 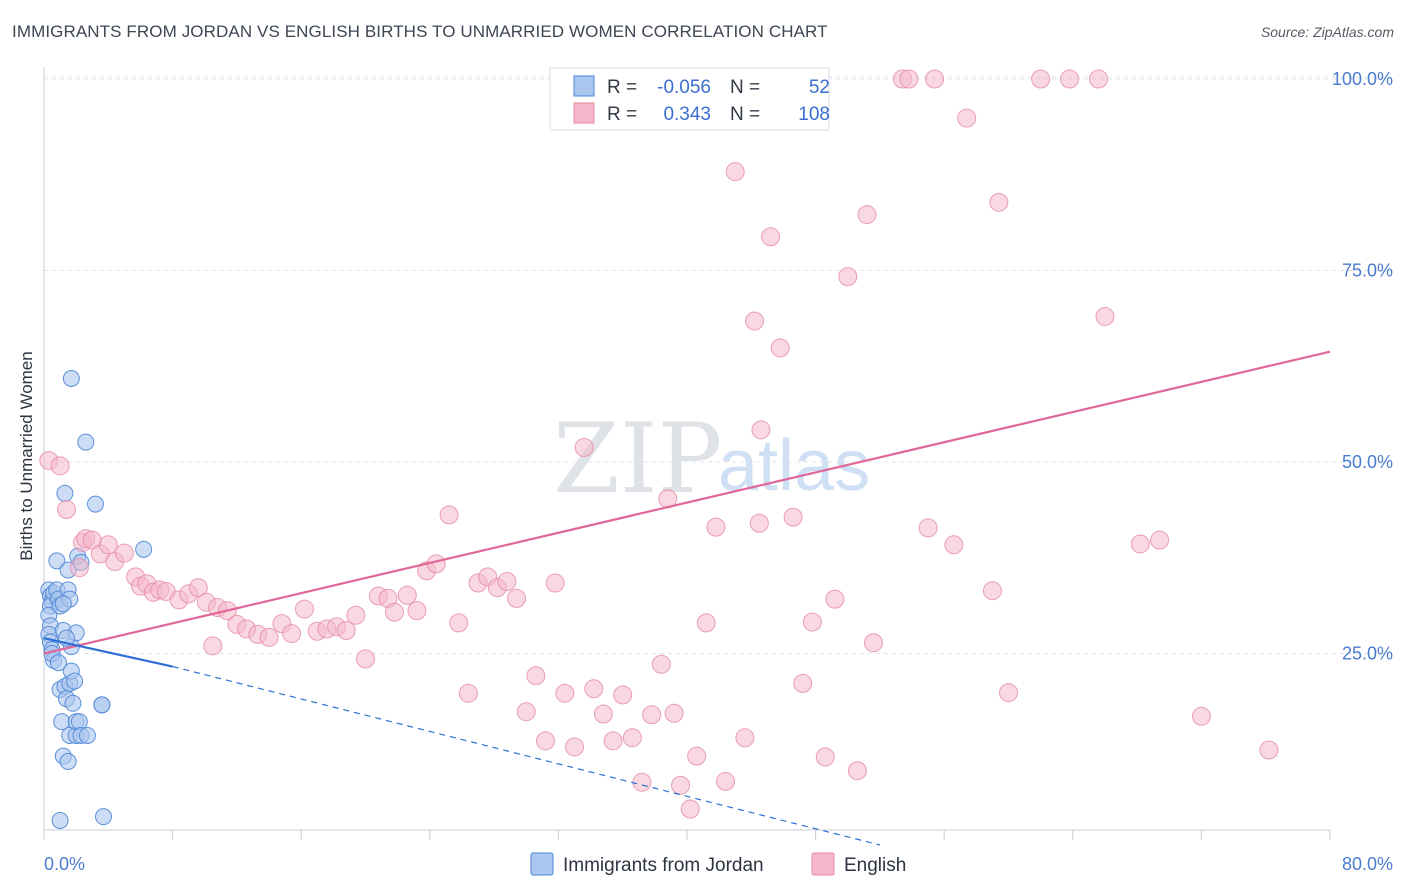 What do you see at coordinates (1367, 864) in the screenshot?
I see `x-tick-label-max: 80.0%` at bounding box center [1367, 864].